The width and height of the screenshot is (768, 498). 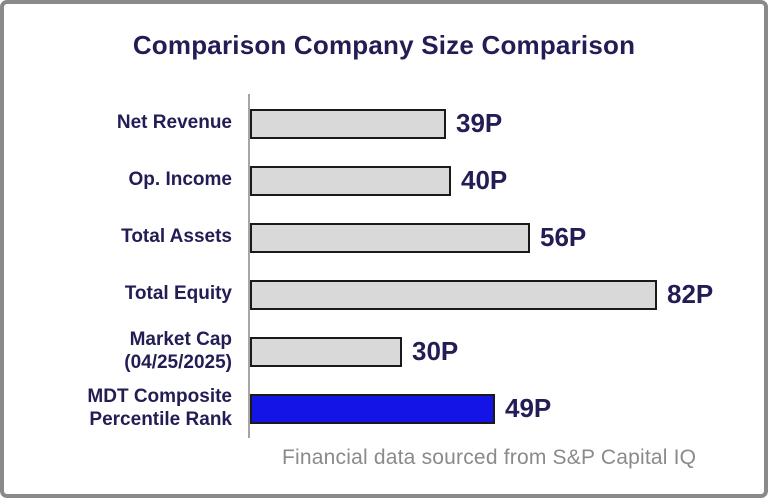 I want to click on bar-track: 56P, so click(x=418, y=237).